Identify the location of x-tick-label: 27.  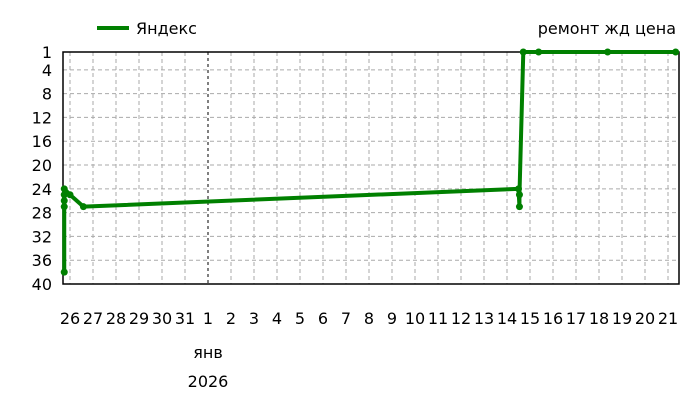
(93, 318).